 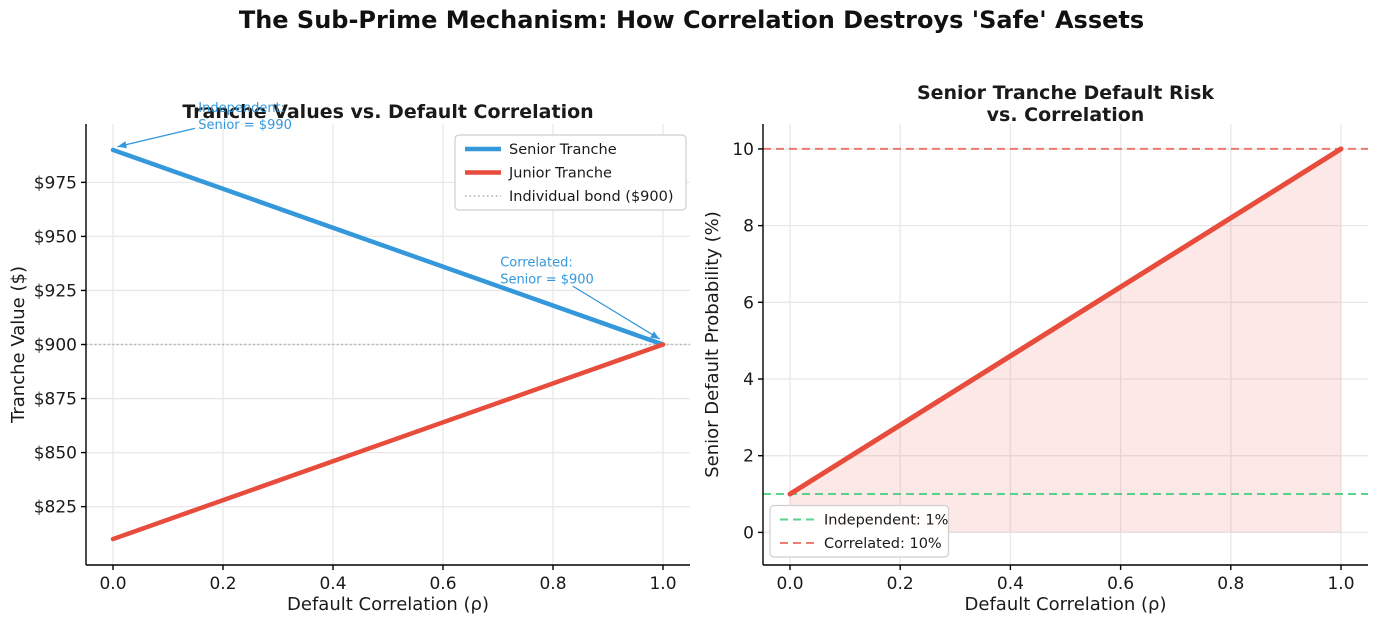 What do you see at coordinates (18, 345) in the screenshot?
I see `y-axis-label: Tranche Value ($)` at bounding box center [18, 345].